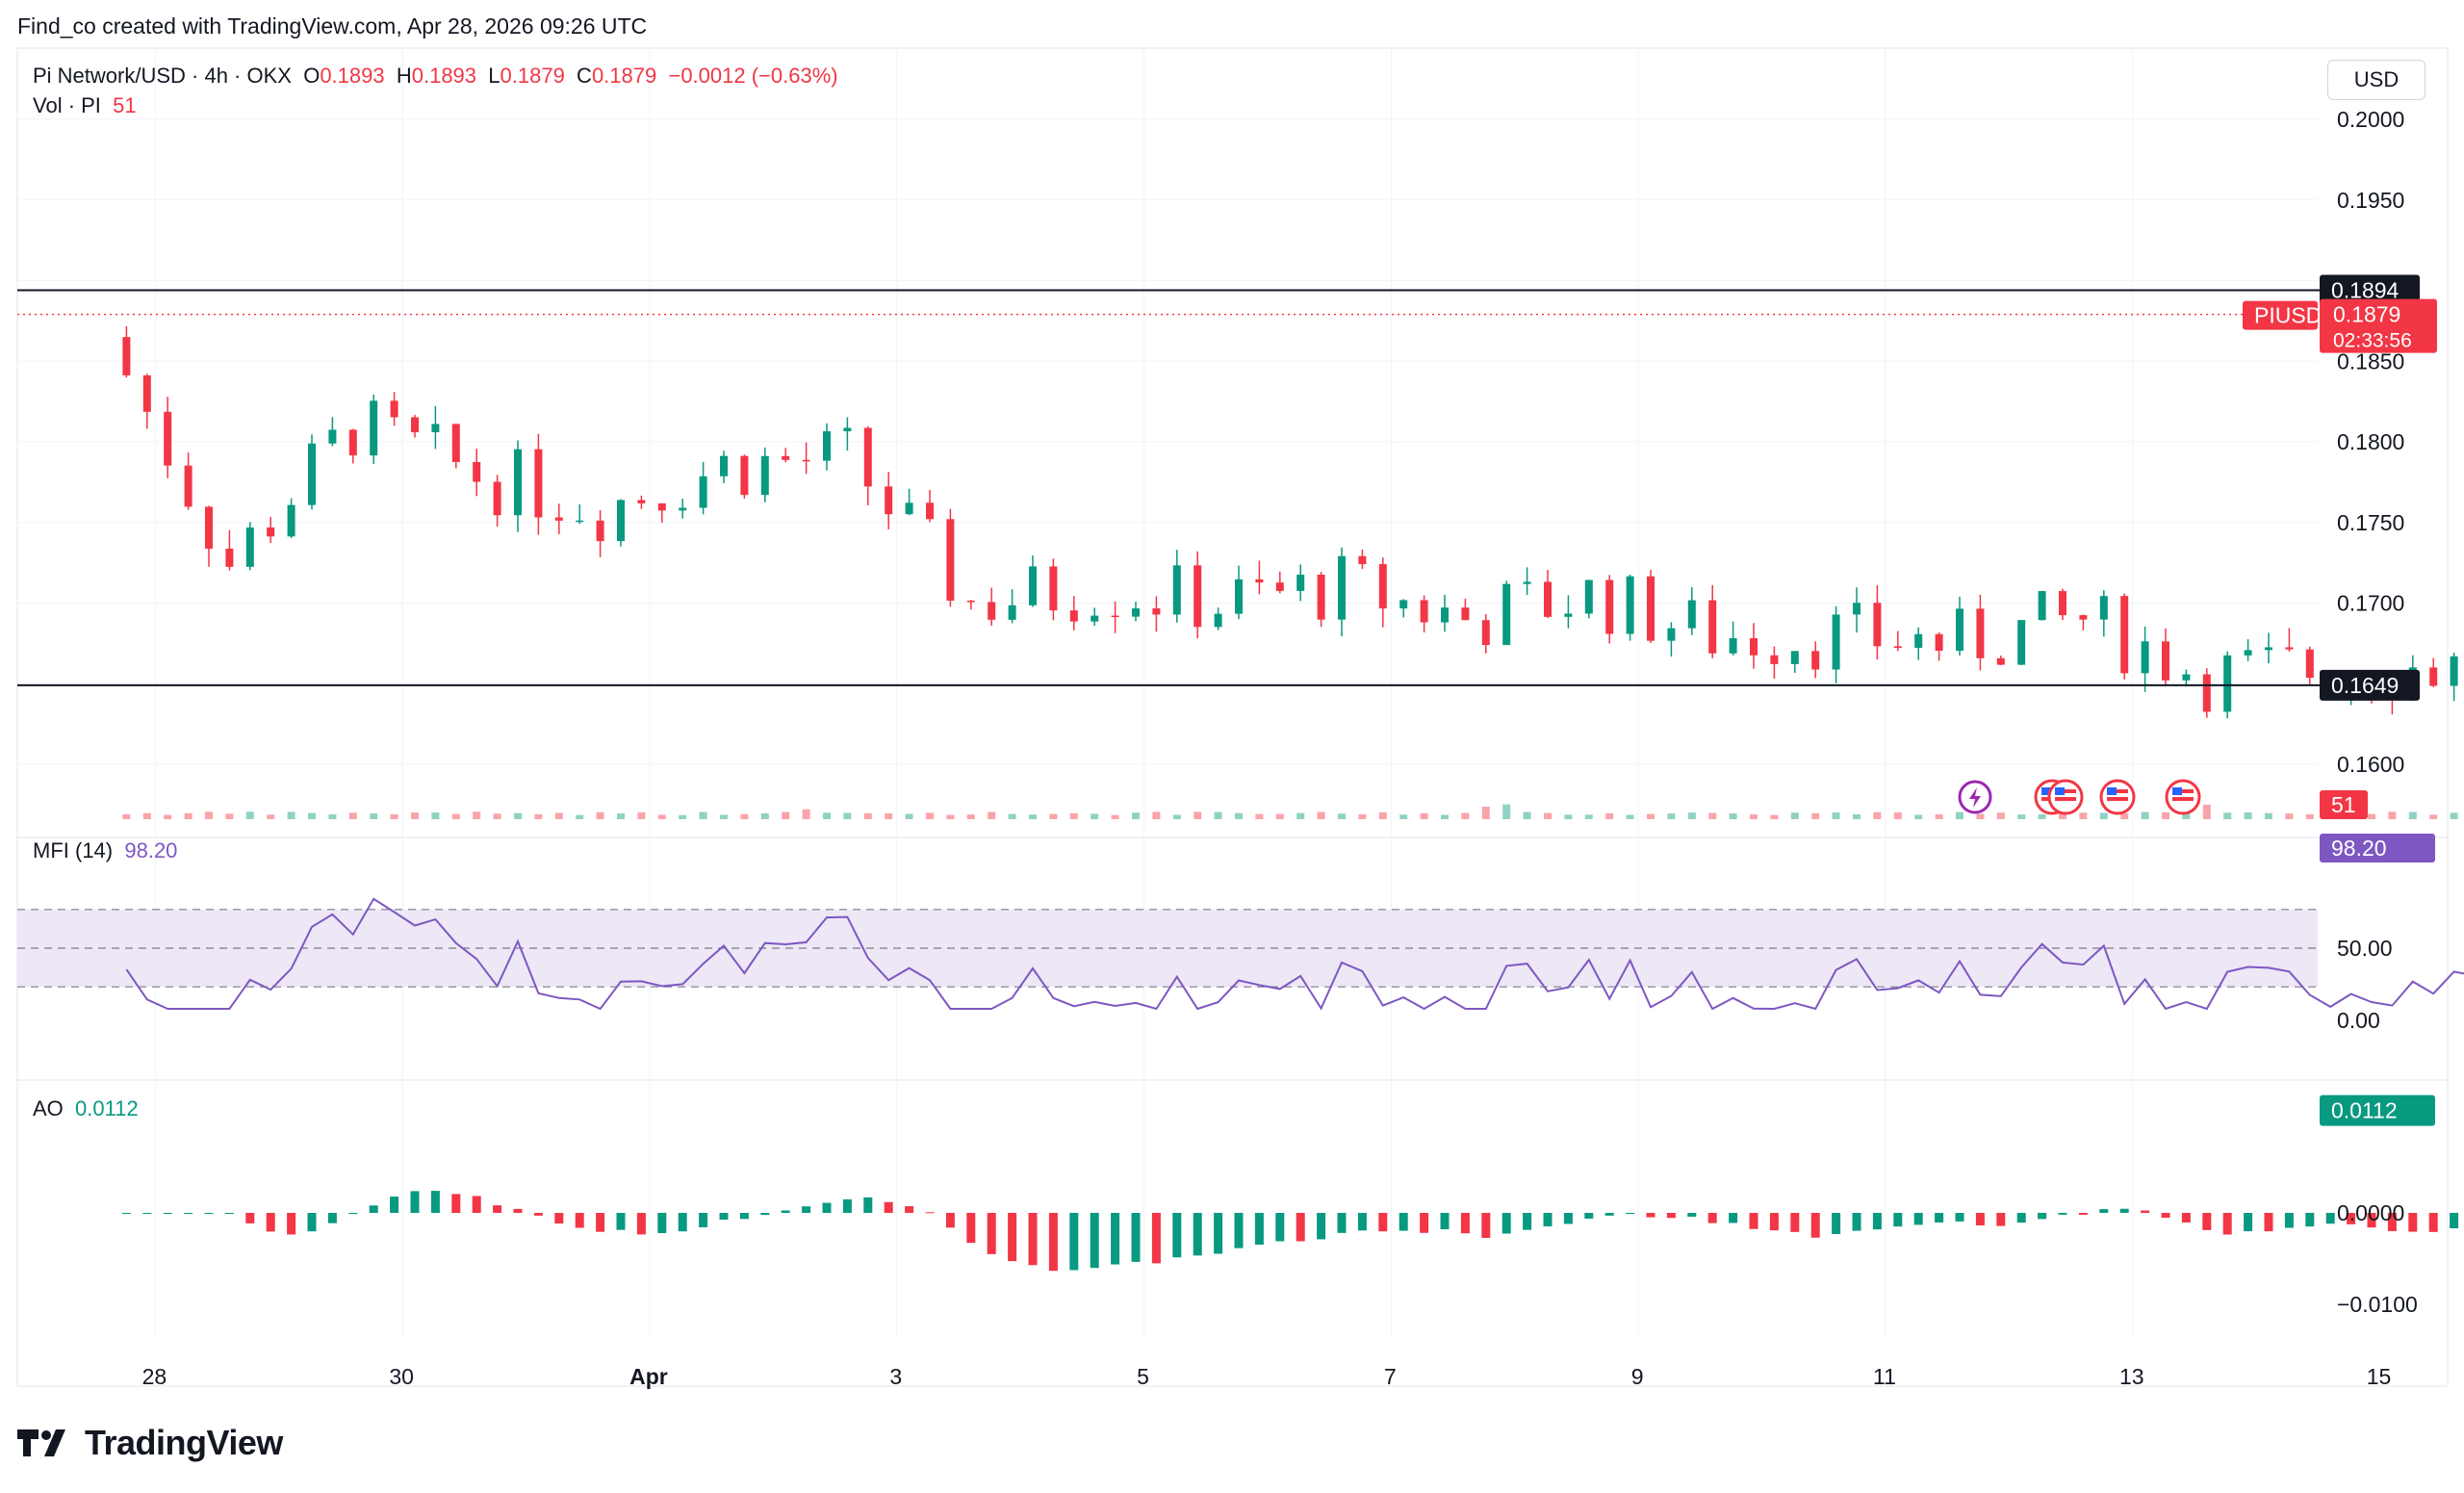 Image resolution: width=2464 pixels, height=1493 pixels. What do you see at coordinates (895, 1376) in the screenshot?
I see `time-tick-label: 3` at bounding box center [895, 1376].